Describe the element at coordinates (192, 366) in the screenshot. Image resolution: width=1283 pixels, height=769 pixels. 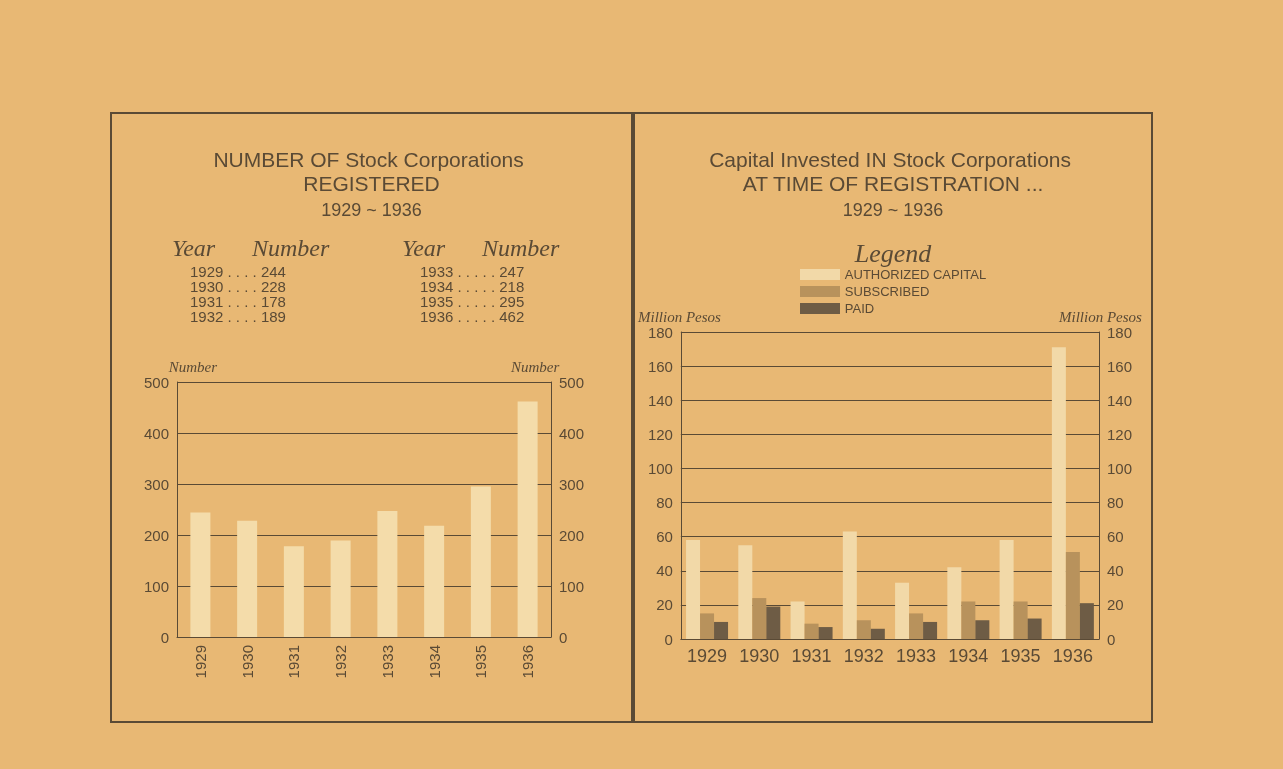
I see `y-axis-title: Number` at that location.